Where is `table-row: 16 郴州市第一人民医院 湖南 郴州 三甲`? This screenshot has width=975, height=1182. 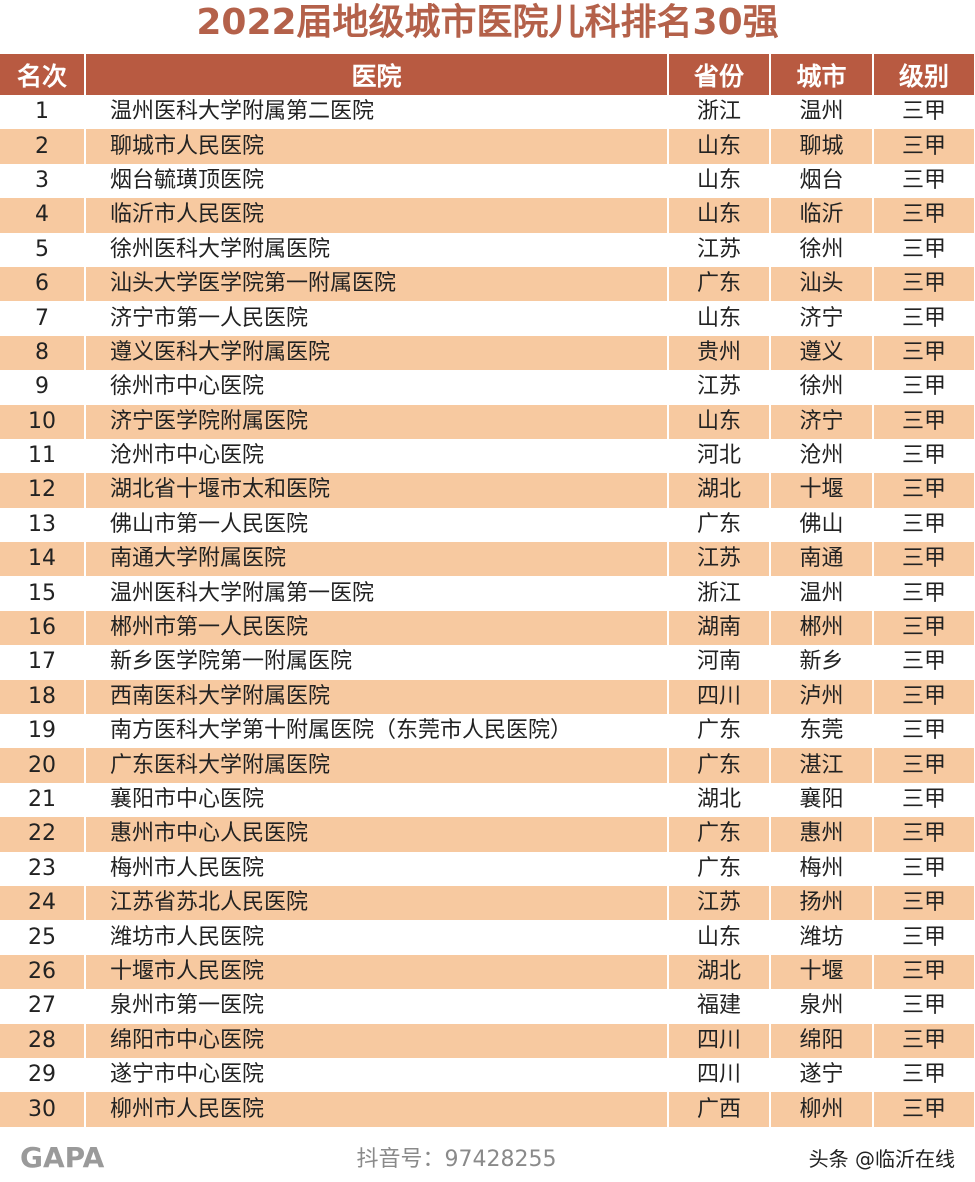
table-row: 16 郴州市第一人民医院 湖南 郴州 三甲 is located at coordinates (487, 628).